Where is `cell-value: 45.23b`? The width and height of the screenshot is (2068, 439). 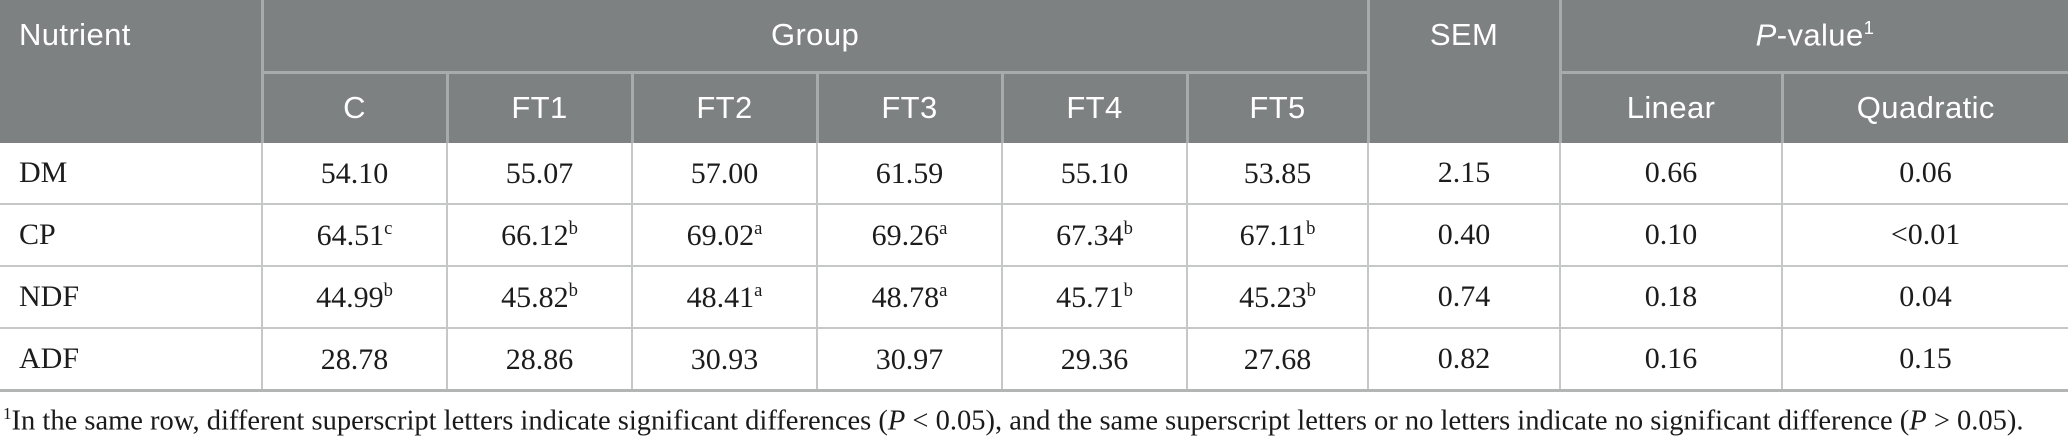 cell-value: 45.23b is located at coordinates (1277, 297).